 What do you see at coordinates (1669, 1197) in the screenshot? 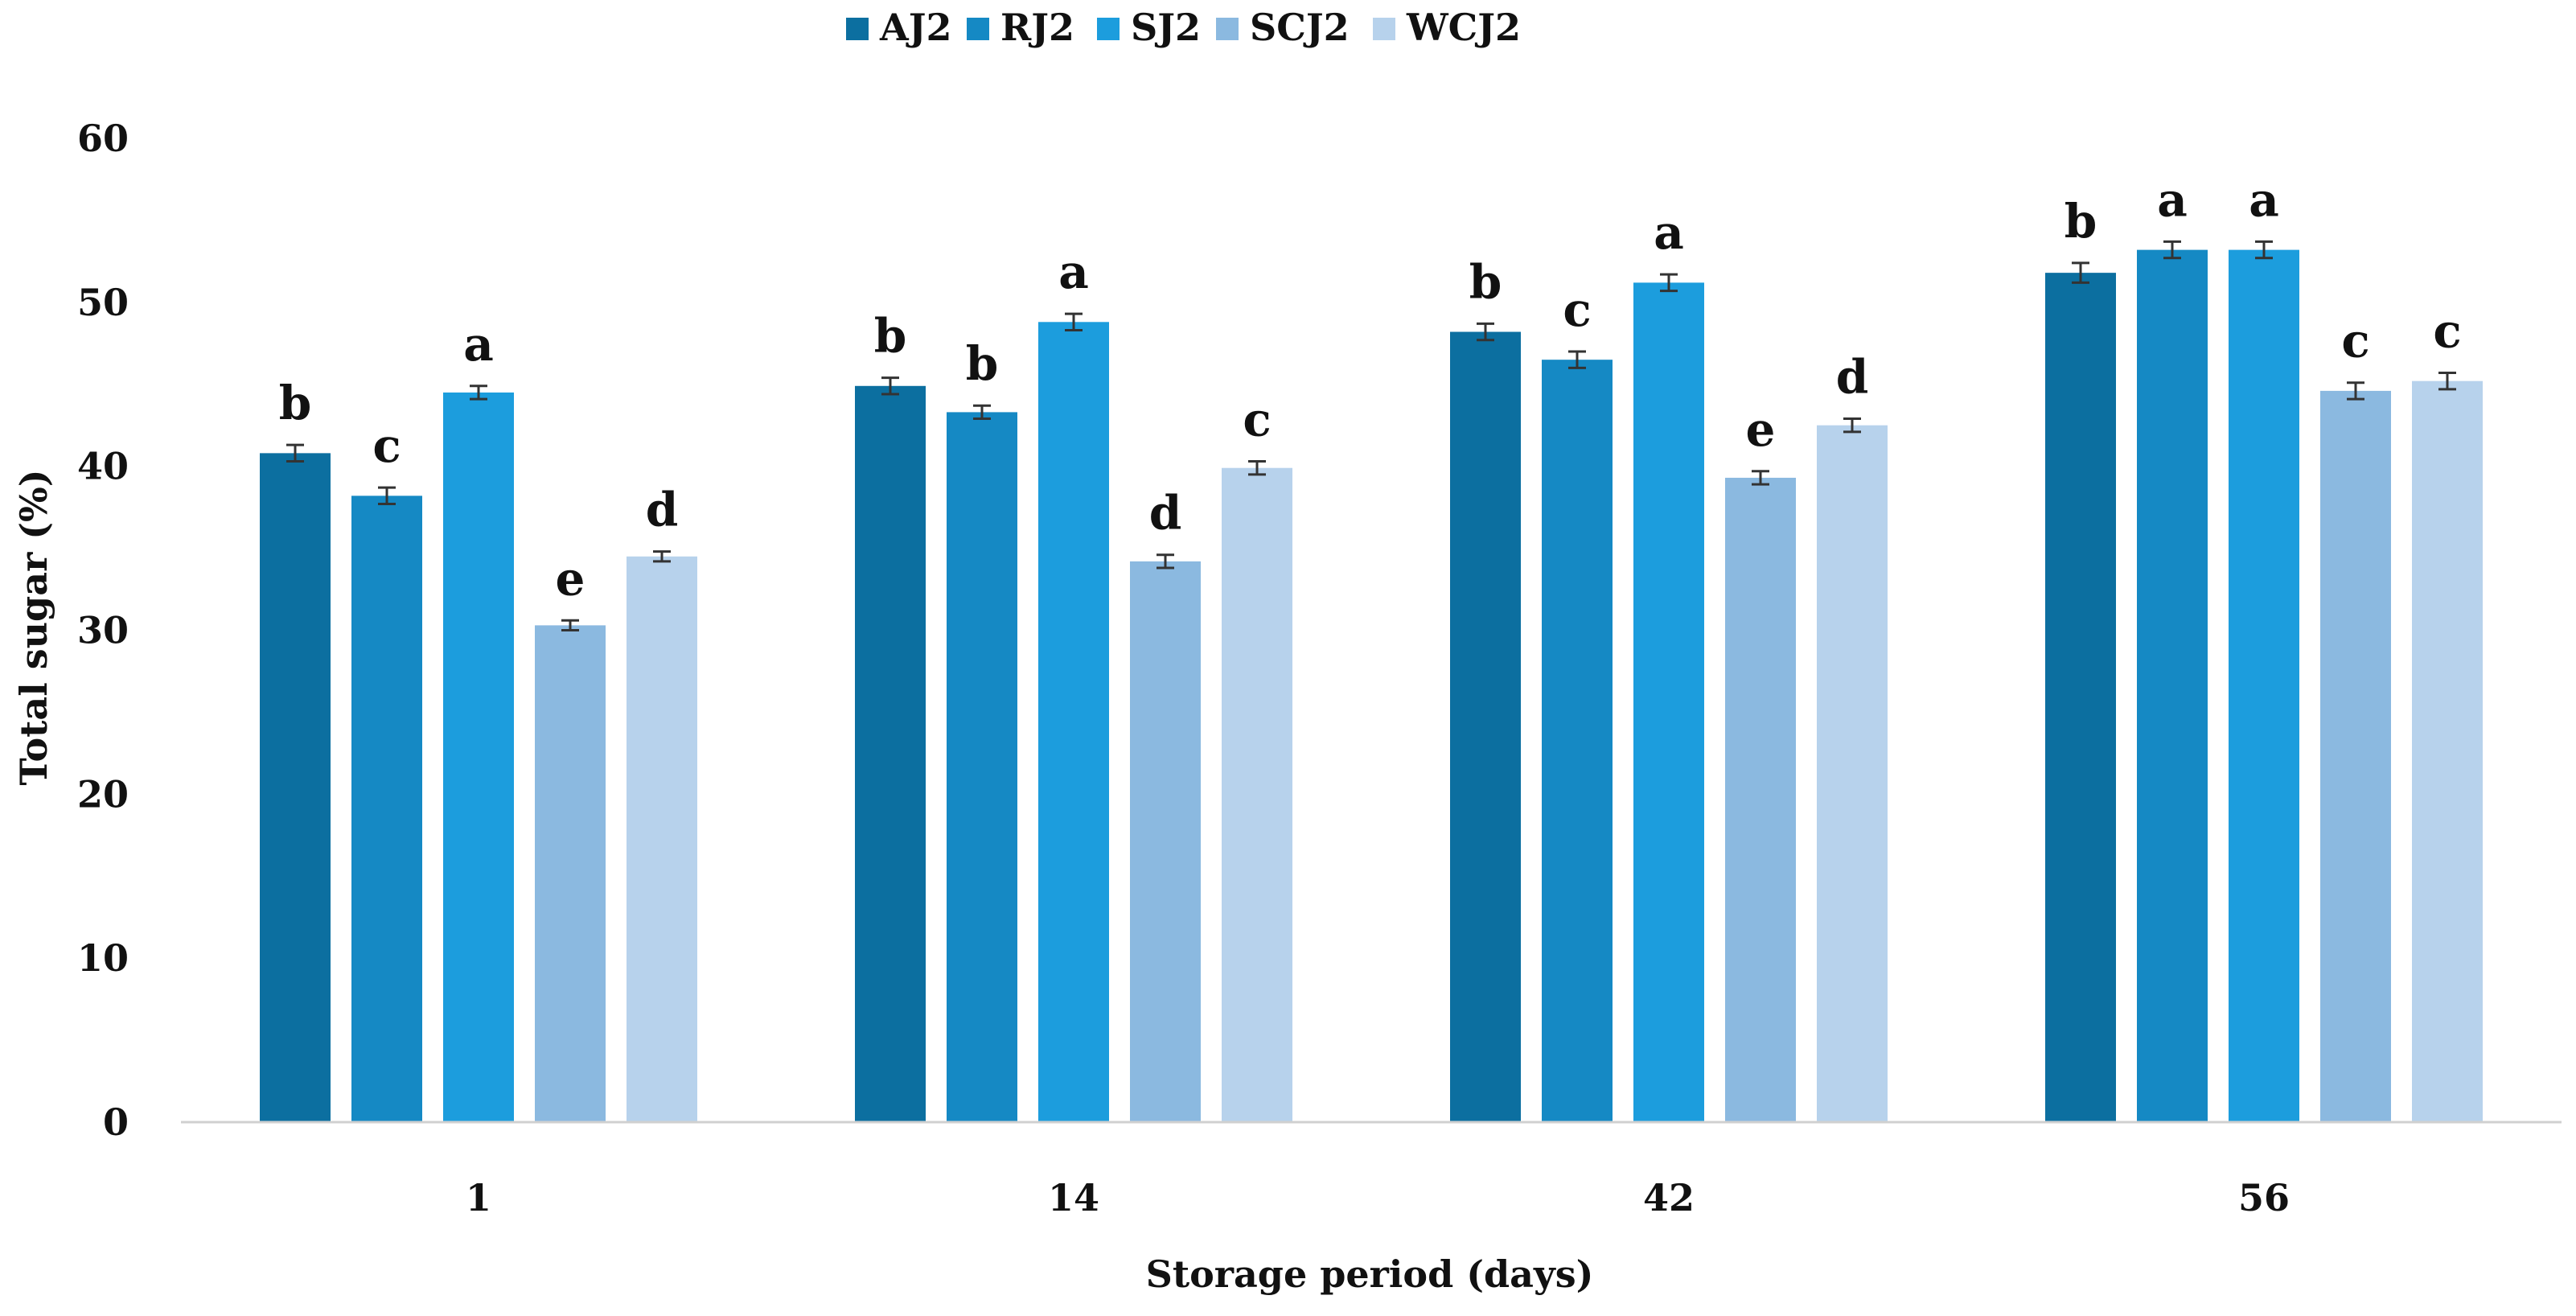
I see `x-tick-label: 42` at bounding box center [1669, 1197].